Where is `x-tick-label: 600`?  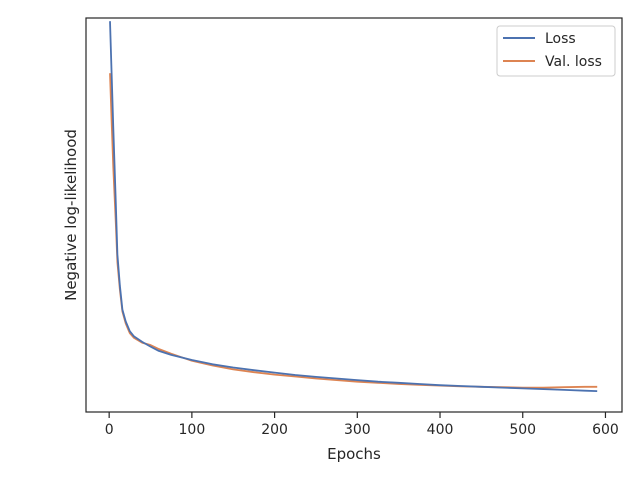 x-tick-label: 600 is located at coordinates (605, 430).